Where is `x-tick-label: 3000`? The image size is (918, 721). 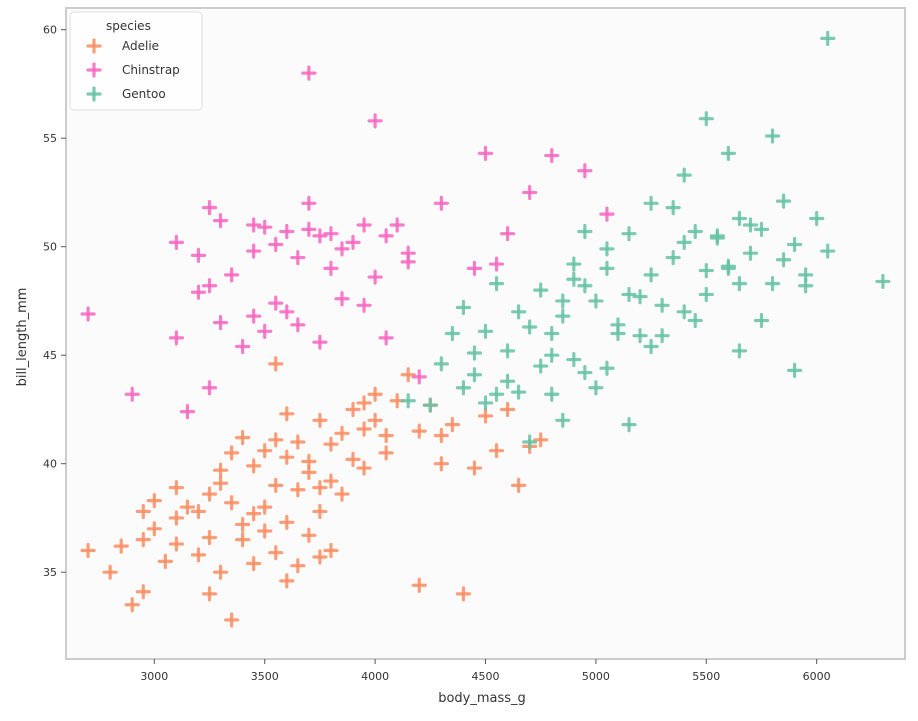
x-tick-label: 3000 is located at coordinates (154, 676).